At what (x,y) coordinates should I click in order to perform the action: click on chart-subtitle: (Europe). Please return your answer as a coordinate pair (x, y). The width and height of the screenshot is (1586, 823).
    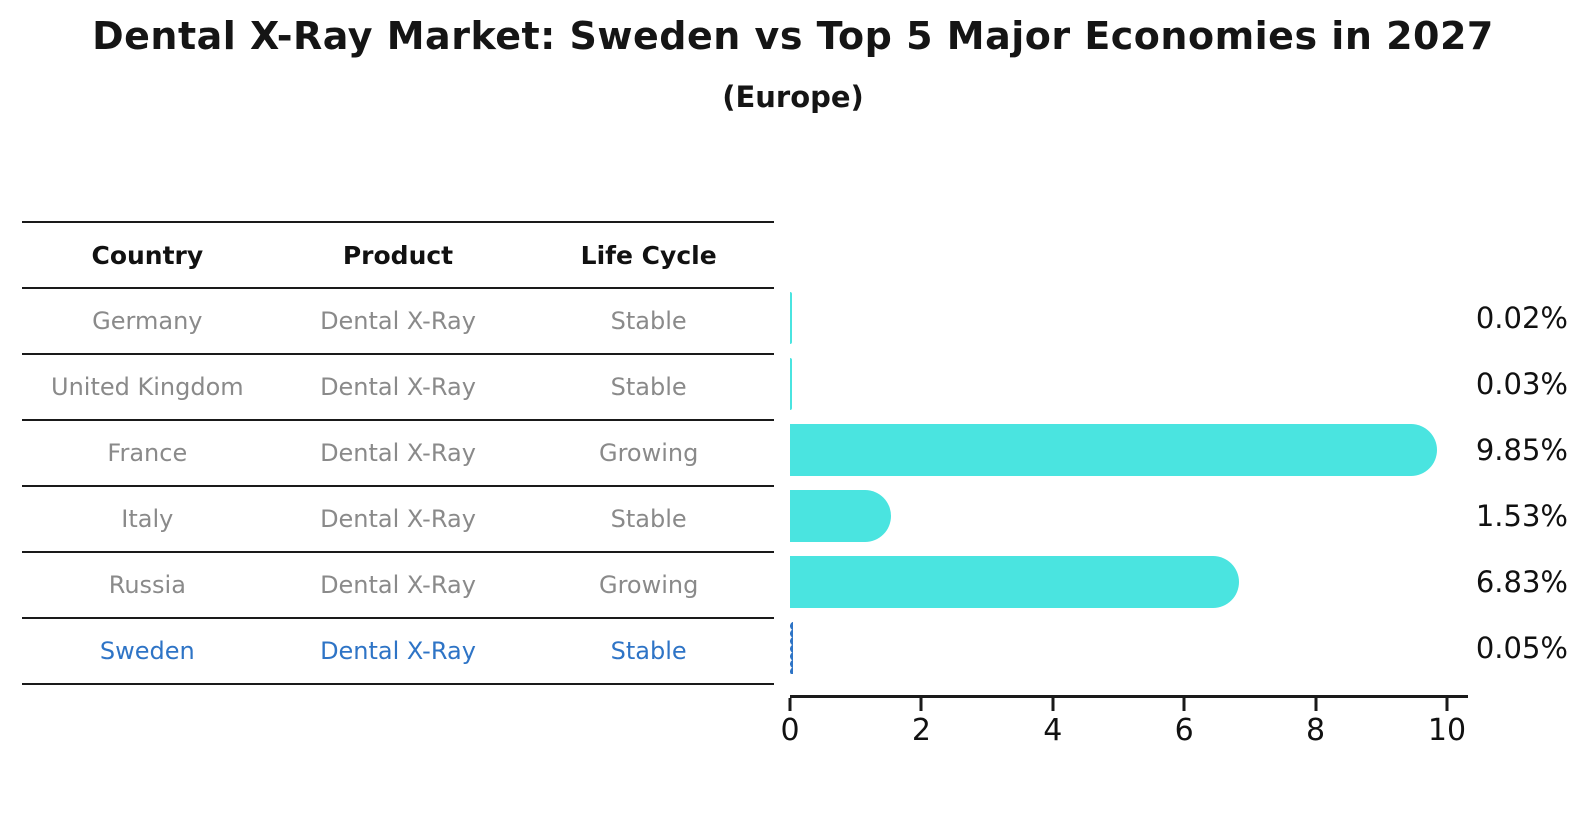
    Looking at the image, I should click on (793, 97).